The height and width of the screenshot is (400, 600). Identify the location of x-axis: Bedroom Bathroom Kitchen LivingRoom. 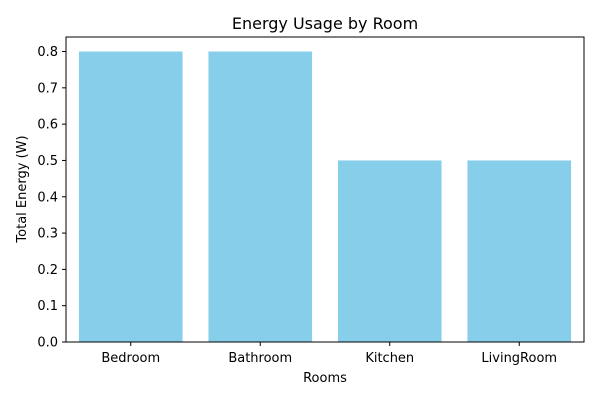
(329, 354).